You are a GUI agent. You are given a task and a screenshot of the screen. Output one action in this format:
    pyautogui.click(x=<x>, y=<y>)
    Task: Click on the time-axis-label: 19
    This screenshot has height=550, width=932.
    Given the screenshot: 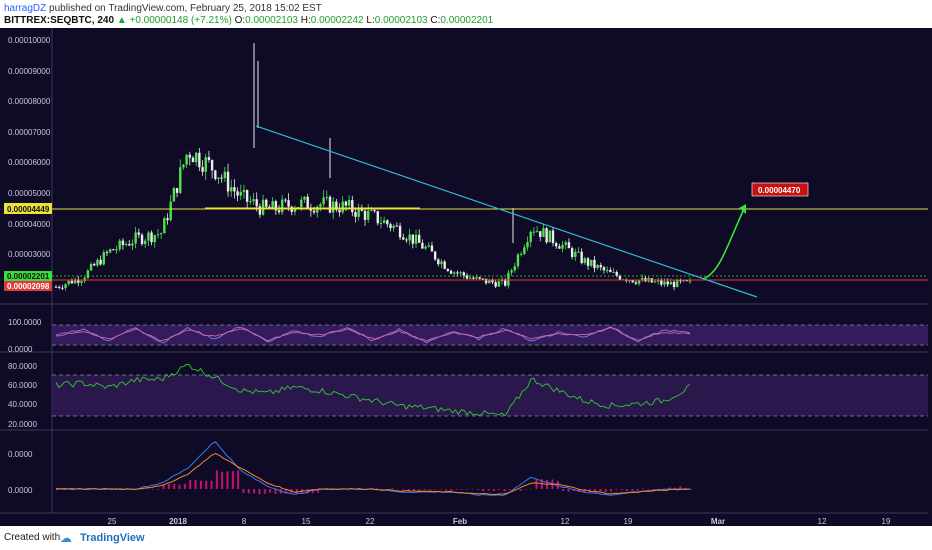 What is the action you would take?
    pyautogui.click(x=628, y=521)
    